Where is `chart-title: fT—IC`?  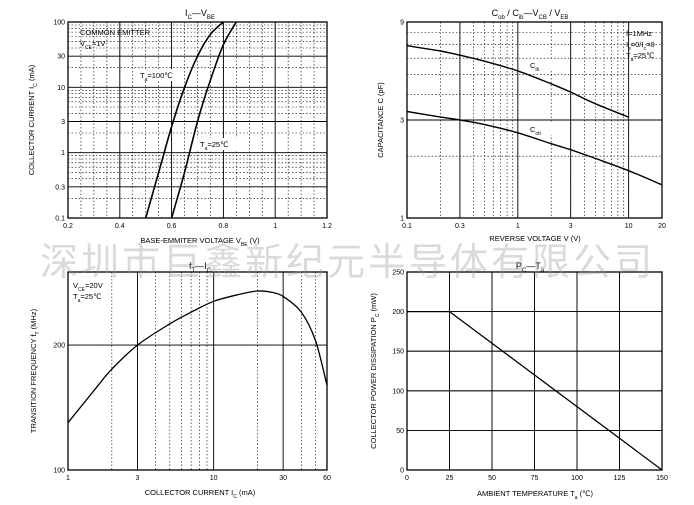
chart-title: fT—IC is located at coordinates (200, 267).